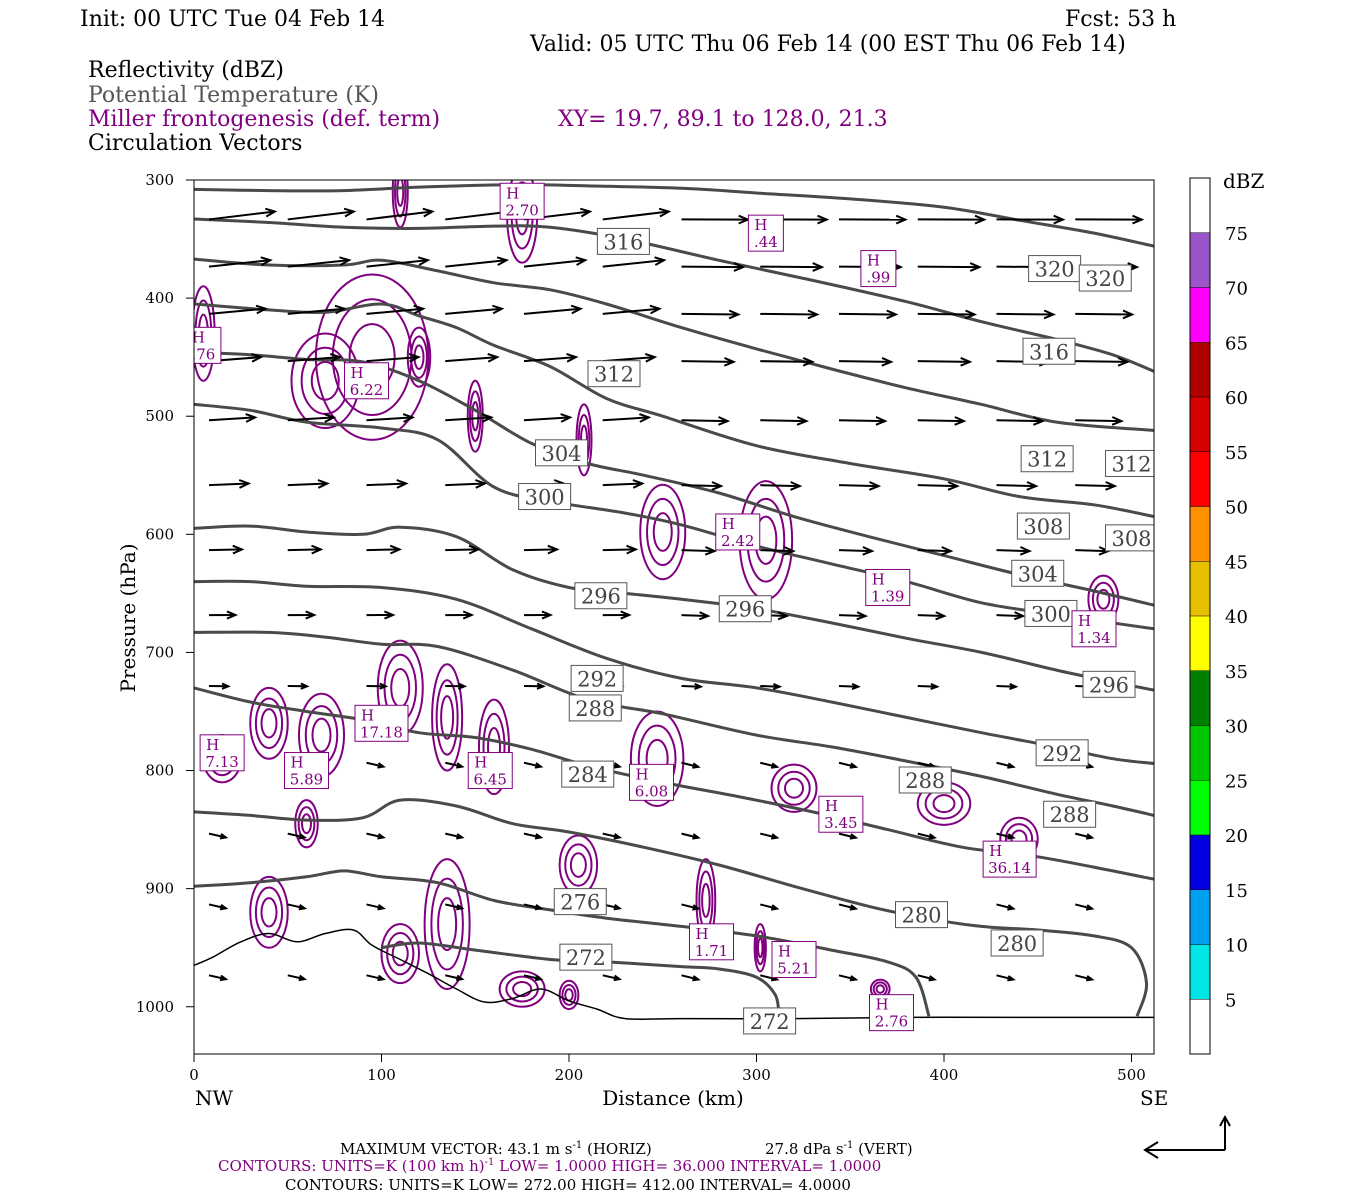 This screenshot has width=1350, height=1200. I want to click on terrain-line, so click(674, 974).